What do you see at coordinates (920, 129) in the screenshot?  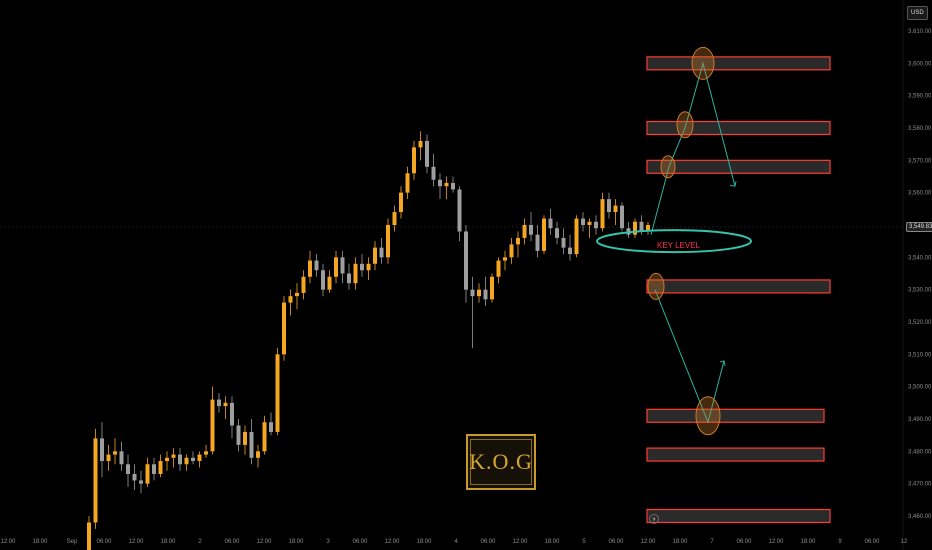 I see `price-tick-label: 3,580.00` at bounding box center [920, 129].